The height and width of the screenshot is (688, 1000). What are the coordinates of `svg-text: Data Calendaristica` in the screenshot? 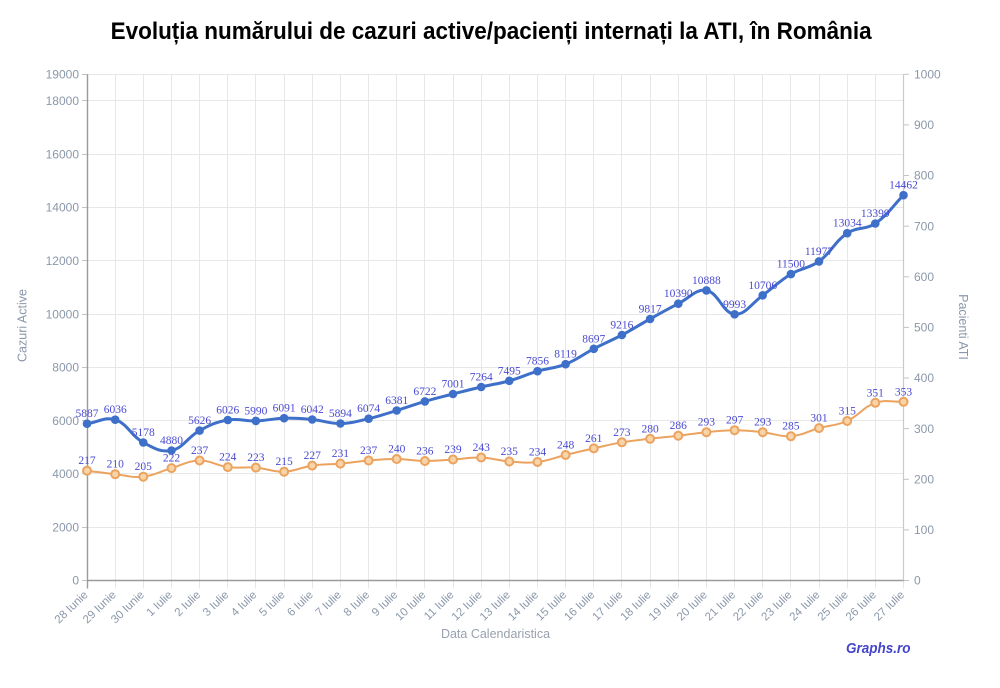 It's located at (495, 634).